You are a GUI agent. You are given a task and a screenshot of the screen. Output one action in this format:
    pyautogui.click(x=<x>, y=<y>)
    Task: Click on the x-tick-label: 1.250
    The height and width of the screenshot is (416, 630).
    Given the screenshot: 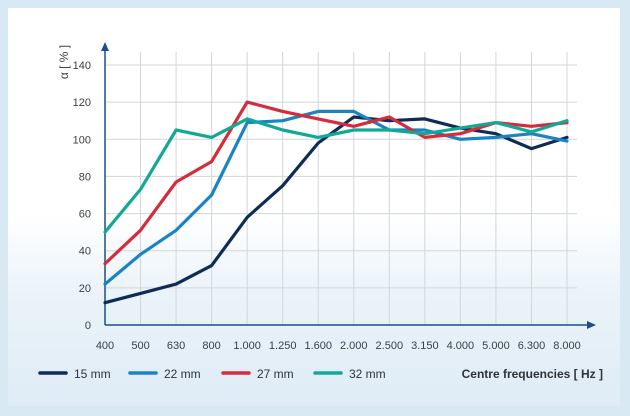 What is the action you would take?
    pyautogui.click(x=283, y=346)
    